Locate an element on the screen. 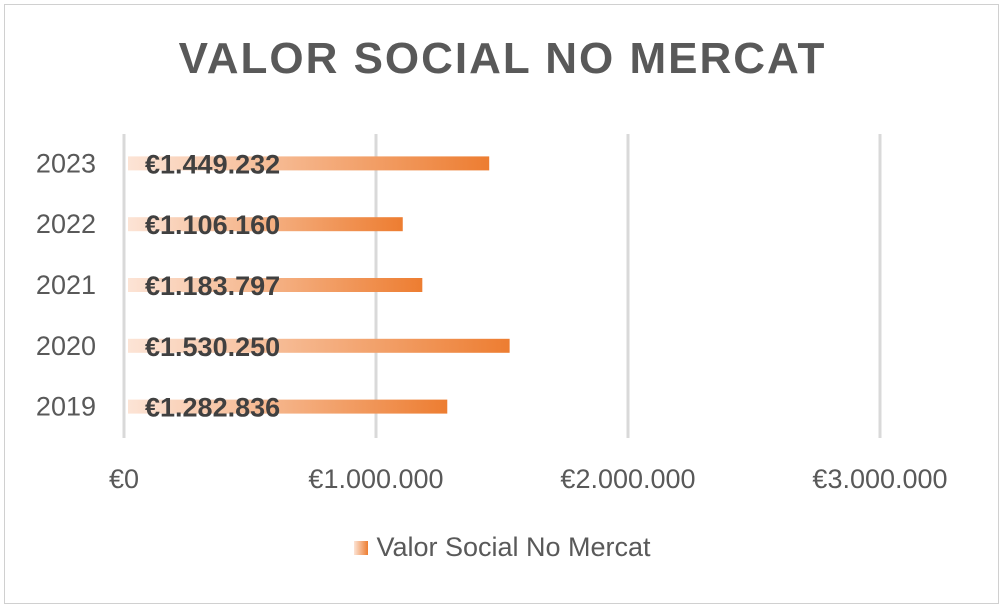 The image size is (1005, 610). y-tick-label: 2021 is located at coordinates (66, 285).